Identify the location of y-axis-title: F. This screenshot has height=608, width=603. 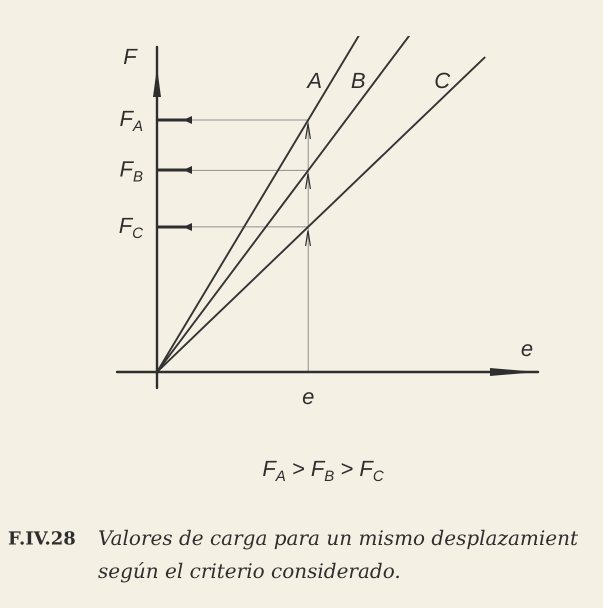
(130, 57).